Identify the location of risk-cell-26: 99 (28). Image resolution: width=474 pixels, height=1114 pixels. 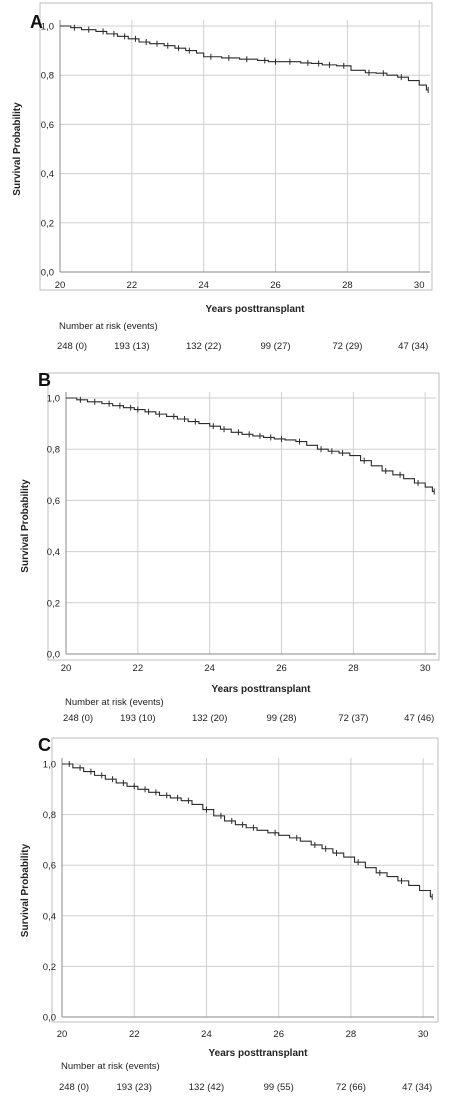
(281, 718).